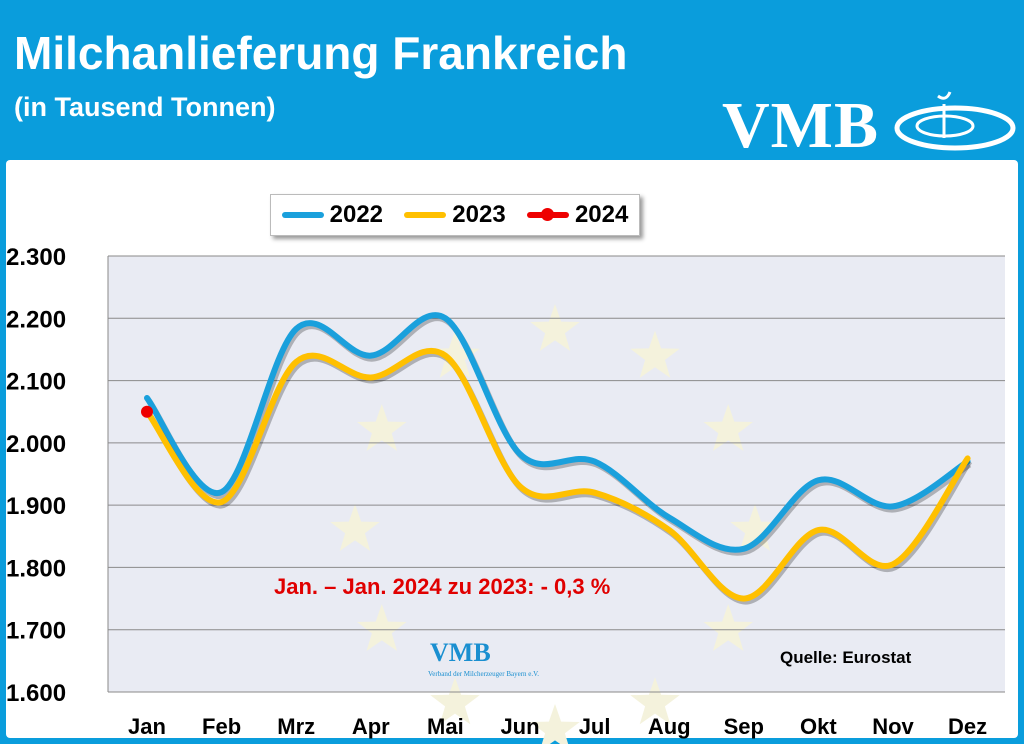 This screenshot has width=1024, height=744. Describe the element at coordinates (36, 568) in the screenshot. I see `y-tick-label: 1.800` at that location.